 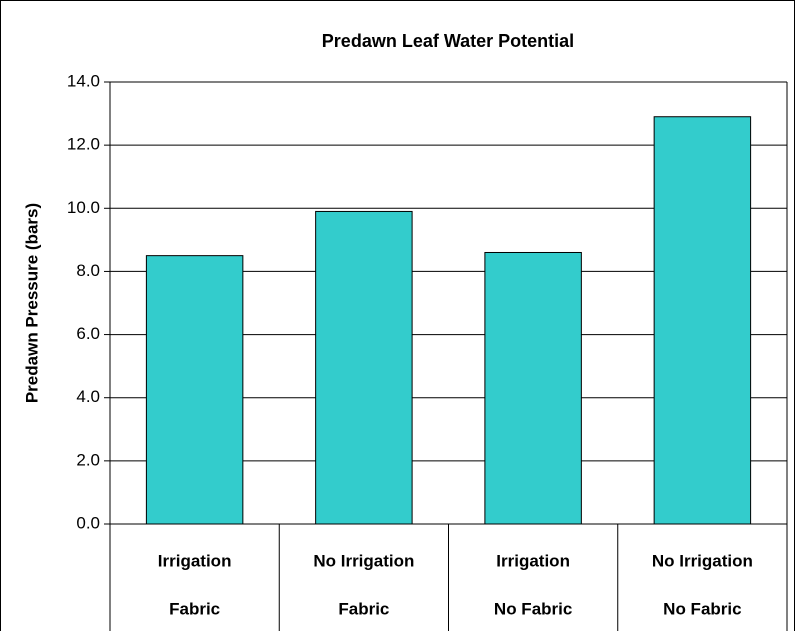 I want to click on y-tick-label: 14.0, so click(x=83, y=80).